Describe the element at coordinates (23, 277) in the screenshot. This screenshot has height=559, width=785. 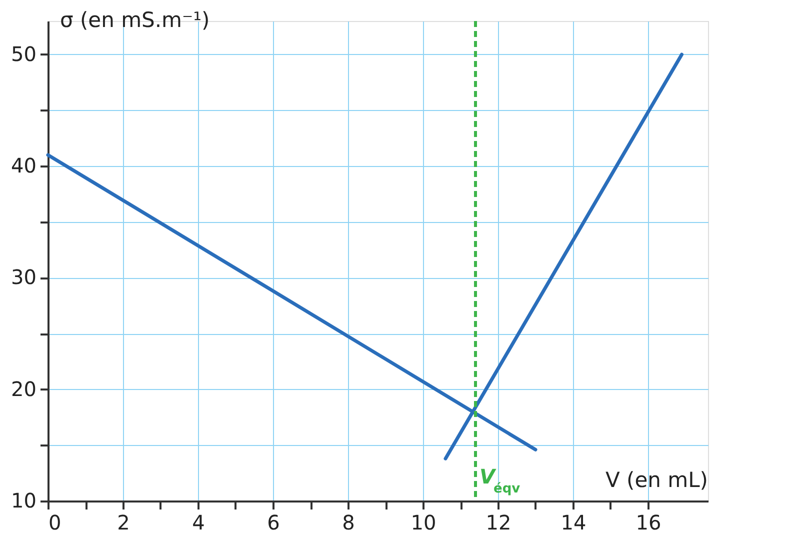
I see `y-tick-label: 30` at that location.